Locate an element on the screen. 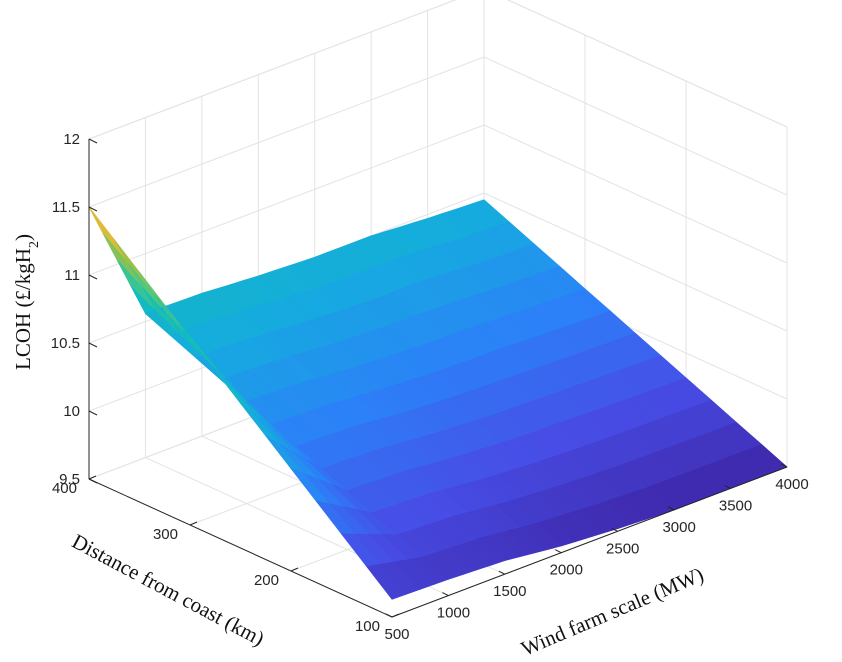 Image resolution: width=842 pixels, height=662 pixels. y-axis-line is located at coordinates (240, 548).